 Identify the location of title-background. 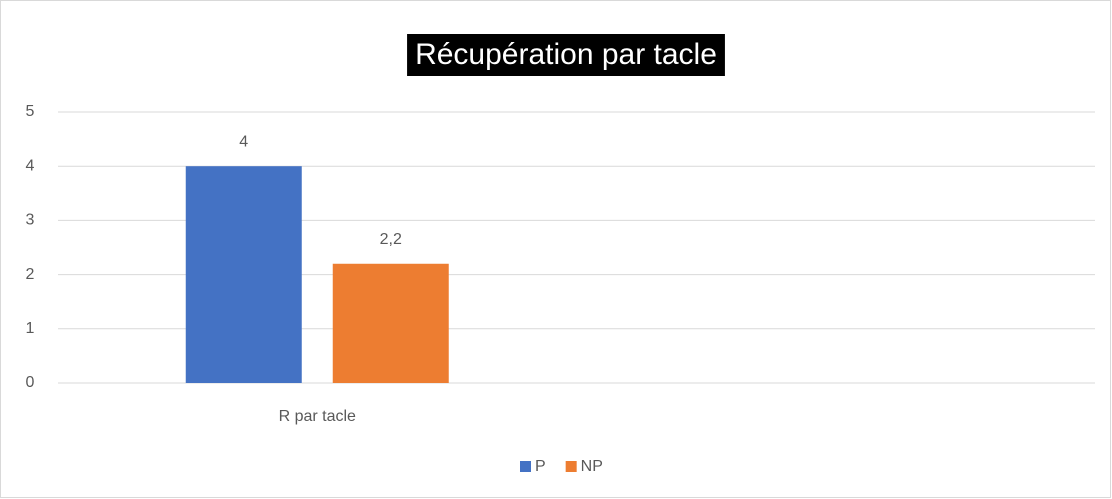
(566, 55).